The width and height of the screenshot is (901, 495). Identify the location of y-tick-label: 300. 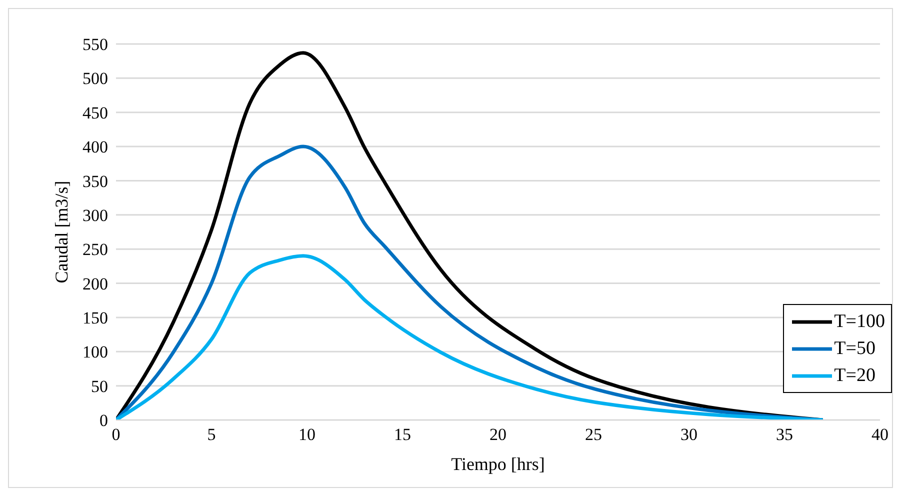
(95, 215).